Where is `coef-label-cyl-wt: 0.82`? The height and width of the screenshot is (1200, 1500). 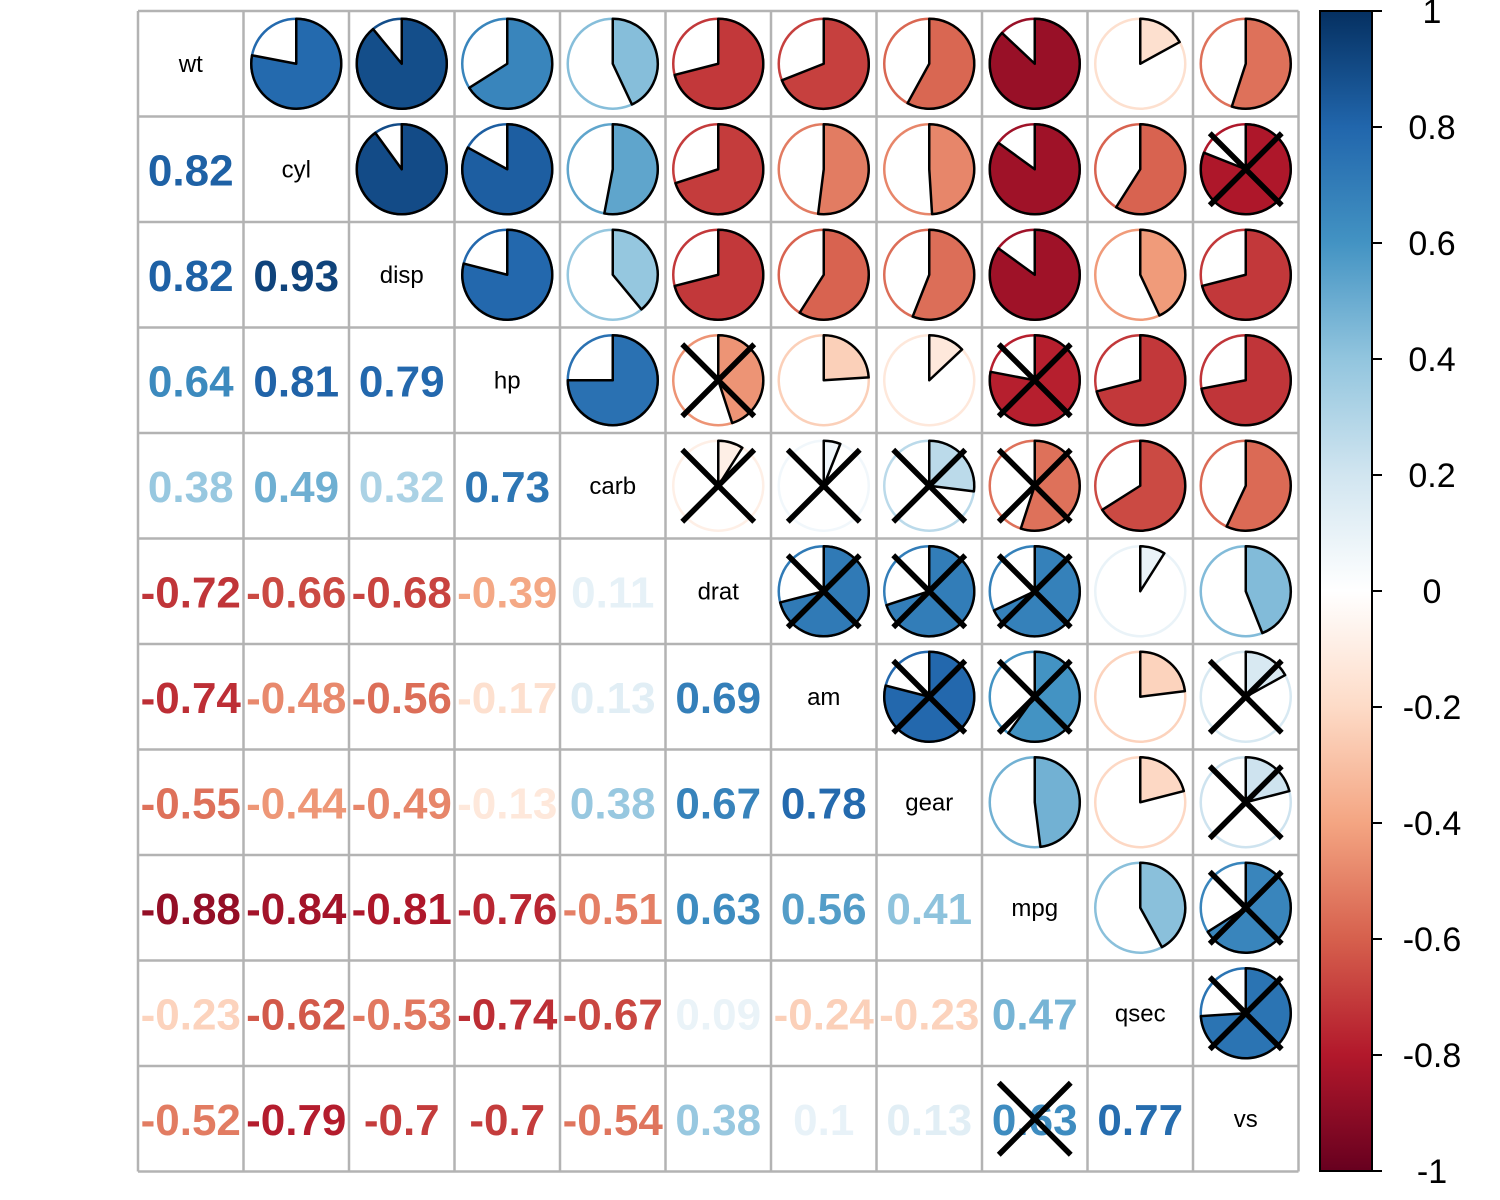 coef-label-cyl-wt: 0.82 is located at coordinates (191, 170).